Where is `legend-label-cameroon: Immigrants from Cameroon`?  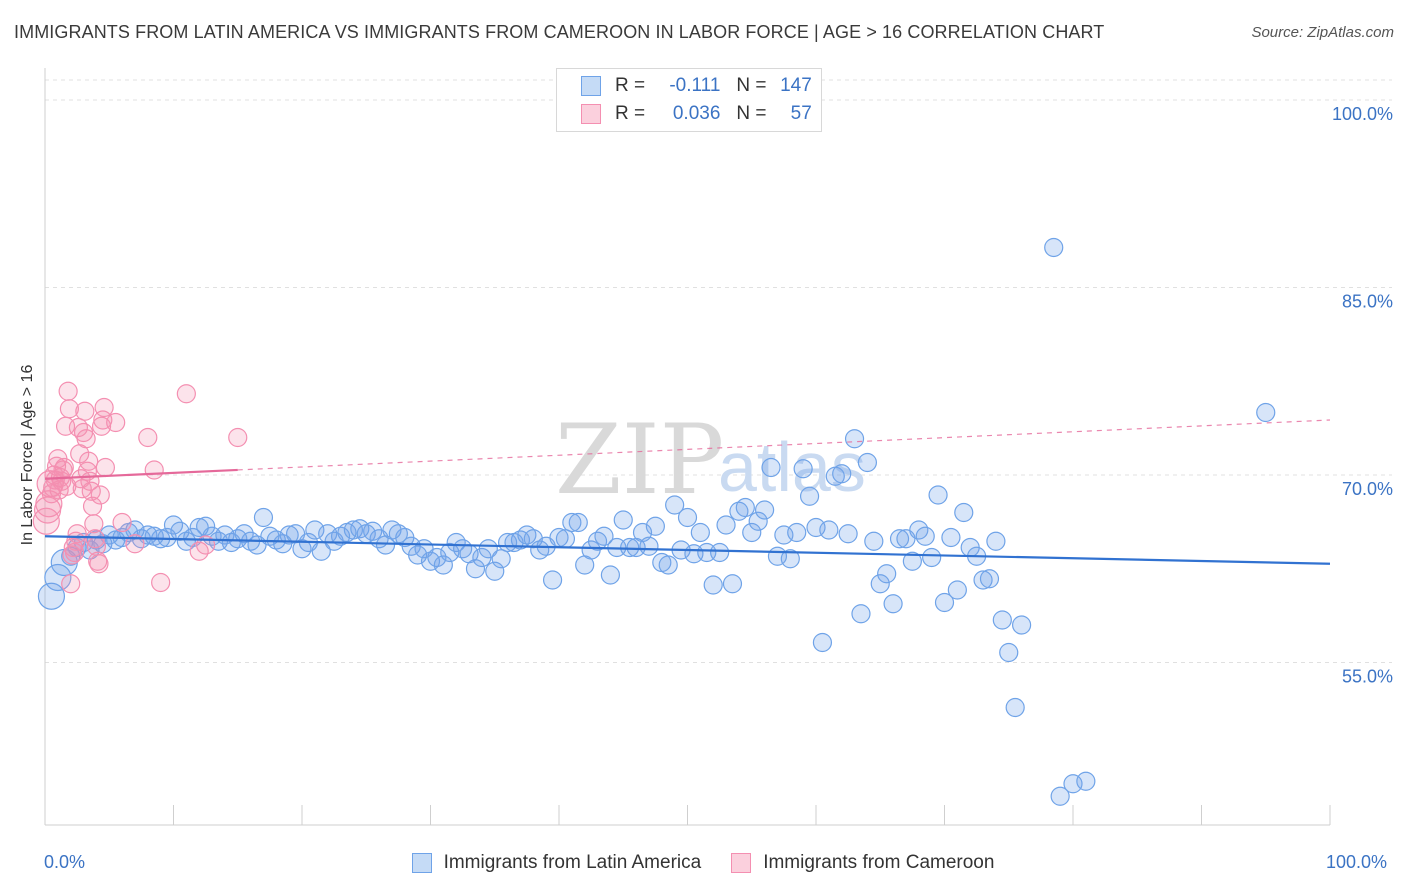
legend-label-cameroon: Immigrants from Cameroon is located at coordinates (879, 862).